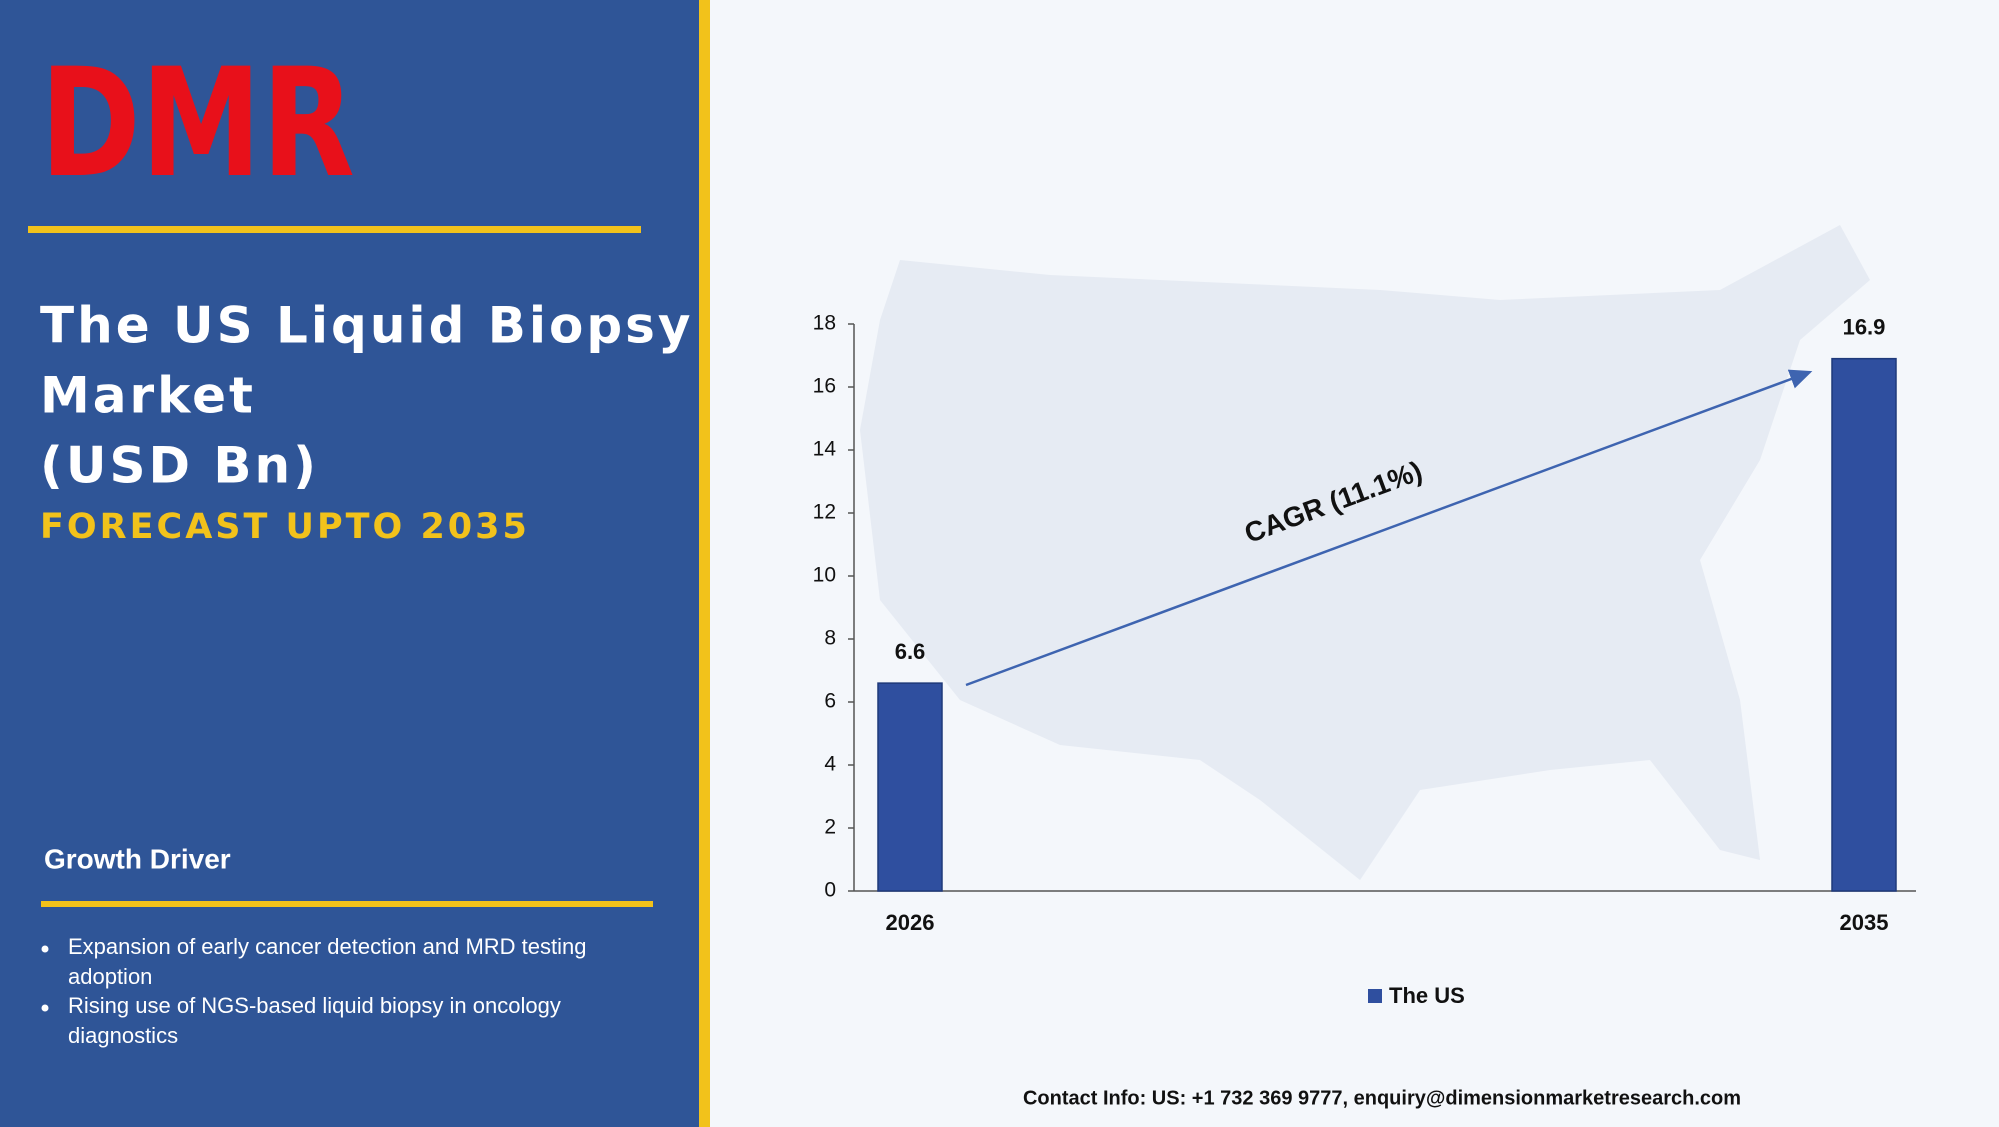  What do you see at coordinates (910, 922) in the screenshot?
I see `x-tick-label: 2026` at bounding box center [910, 922].